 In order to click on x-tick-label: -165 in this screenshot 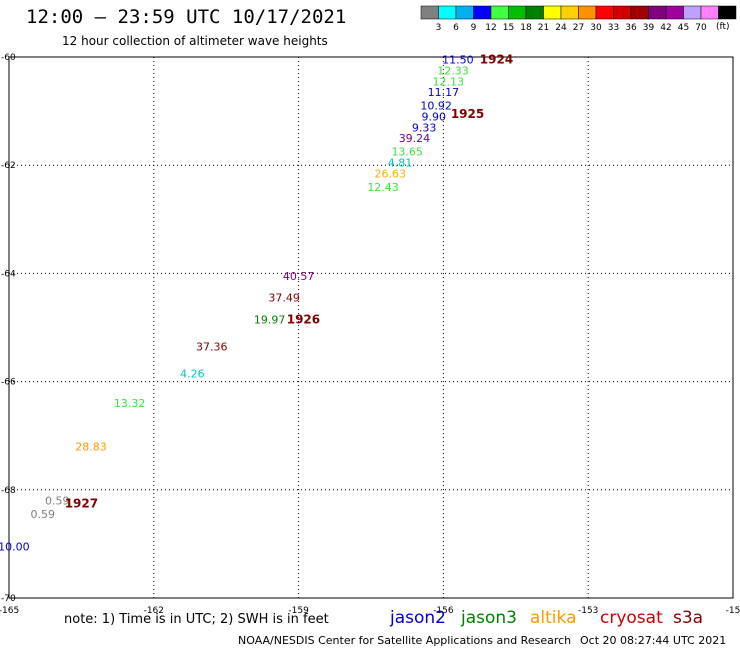, I will do `click(9, 611)`.